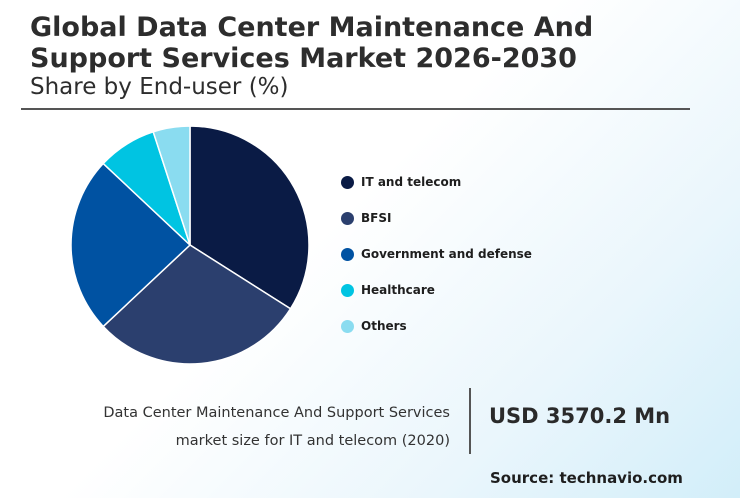 The image size is (740, 498). Describe the element at coordinates (171, 185) in the screenshot. I see `pie-slice-others` at that location.